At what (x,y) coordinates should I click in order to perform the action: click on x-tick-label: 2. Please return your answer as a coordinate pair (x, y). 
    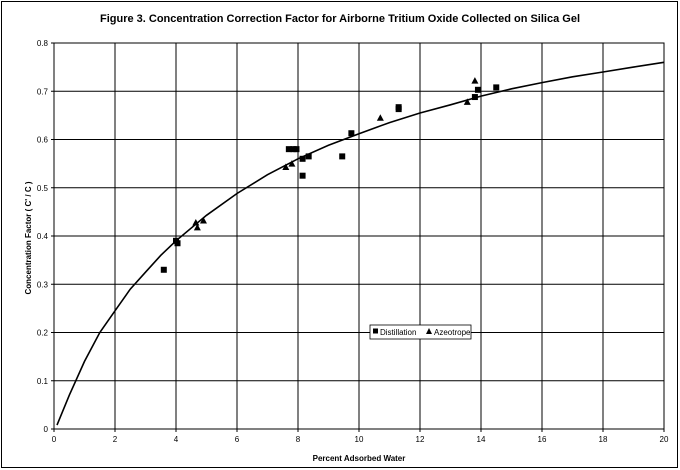
    Looking at the image, I should click on (115, 439).